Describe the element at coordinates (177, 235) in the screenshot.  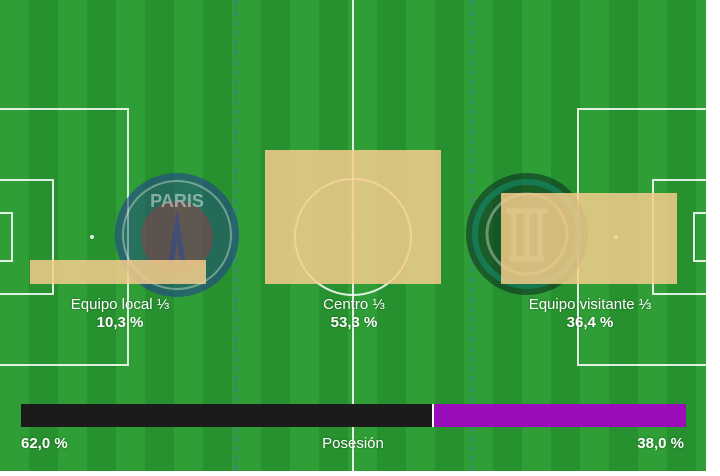
I see `psg-crest-svg: PARIS` at that location.